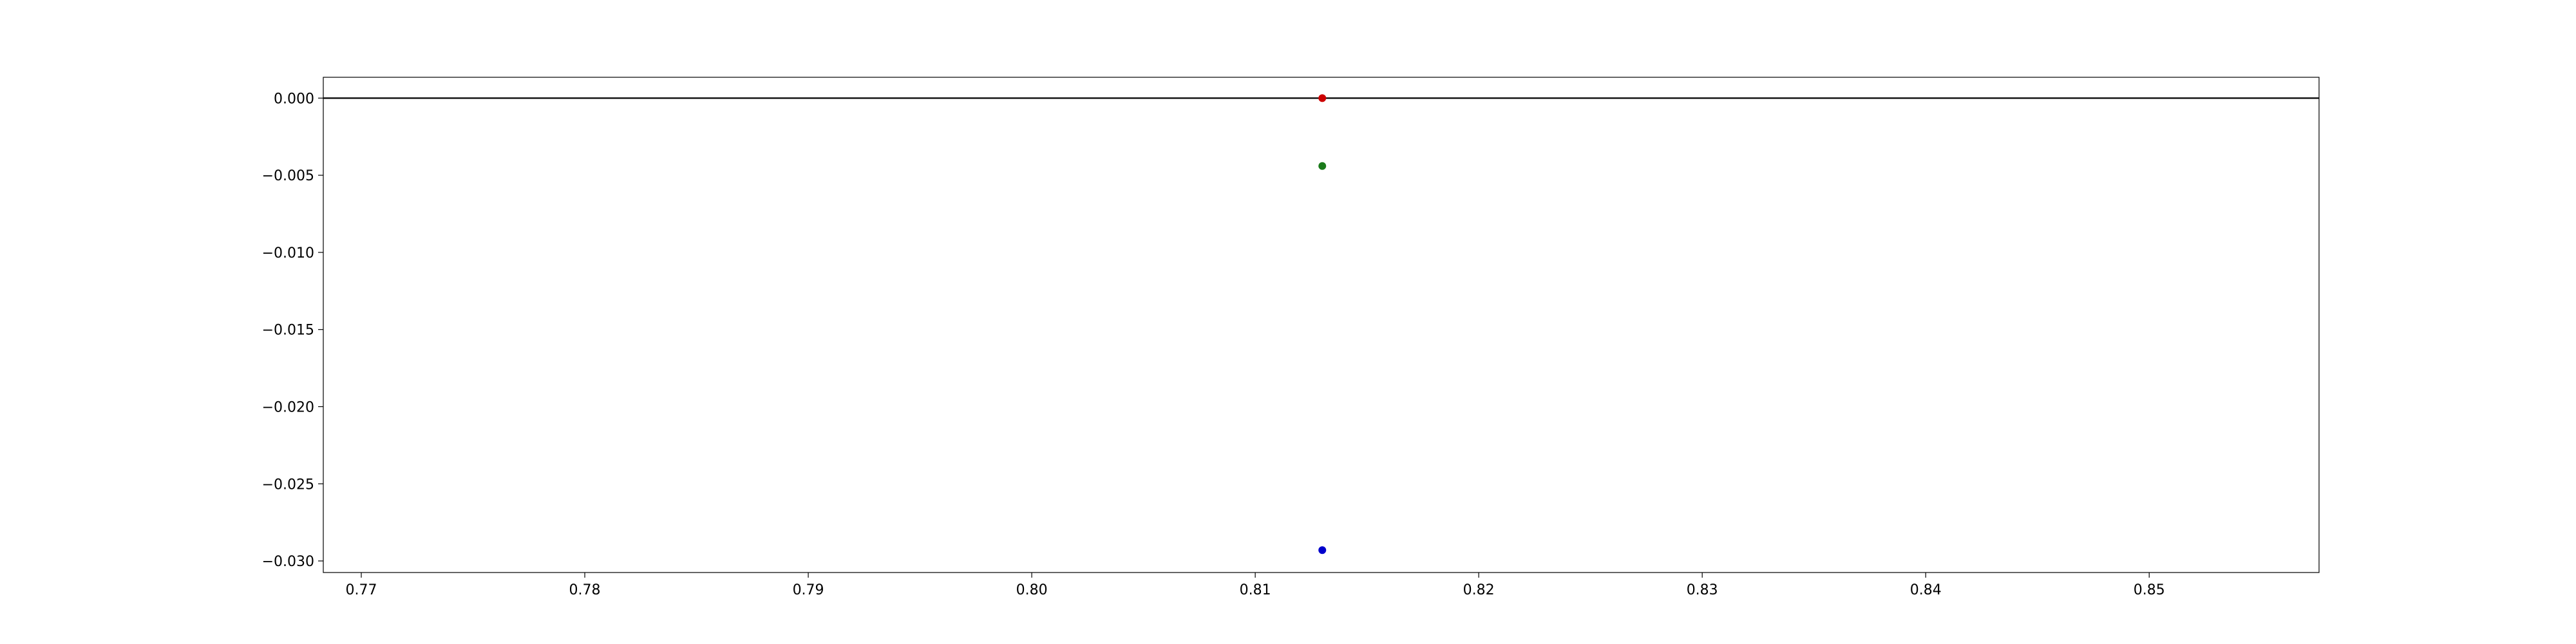 This screenshot has height=644, width=2576. I want to click on x-axis-ticks: 0.77 0.78 0.79 0.80 0.81 0.82 0.83 0.84 0.85, so click(1255, 586).